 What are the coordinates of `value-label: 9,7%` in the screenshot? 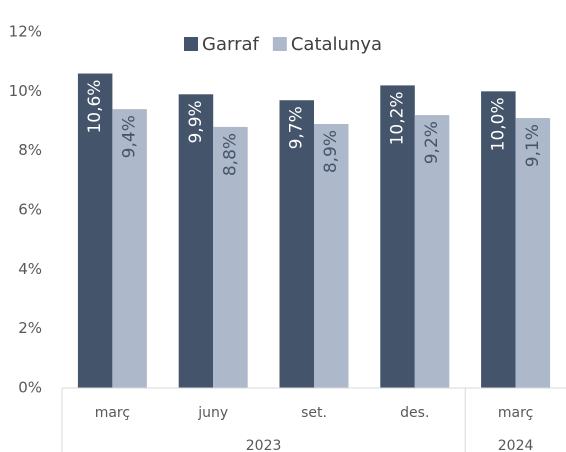 It's located at (297, 127).